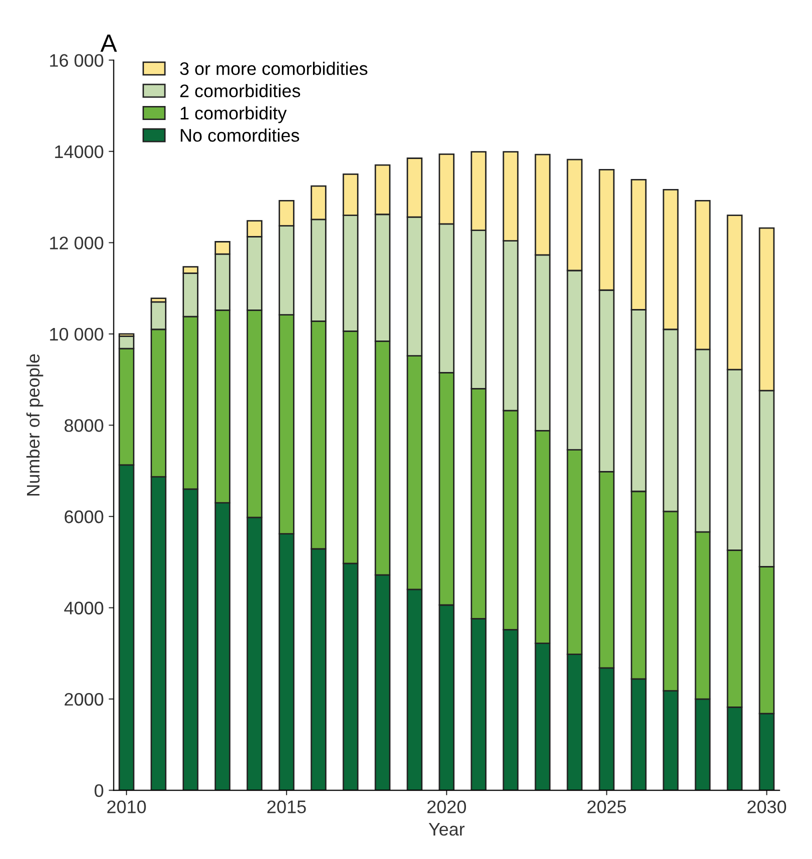 Image resolution: width=812 pixels, height=859 pixels. I want to click on y-tick-label: 0, so click(99, 790).